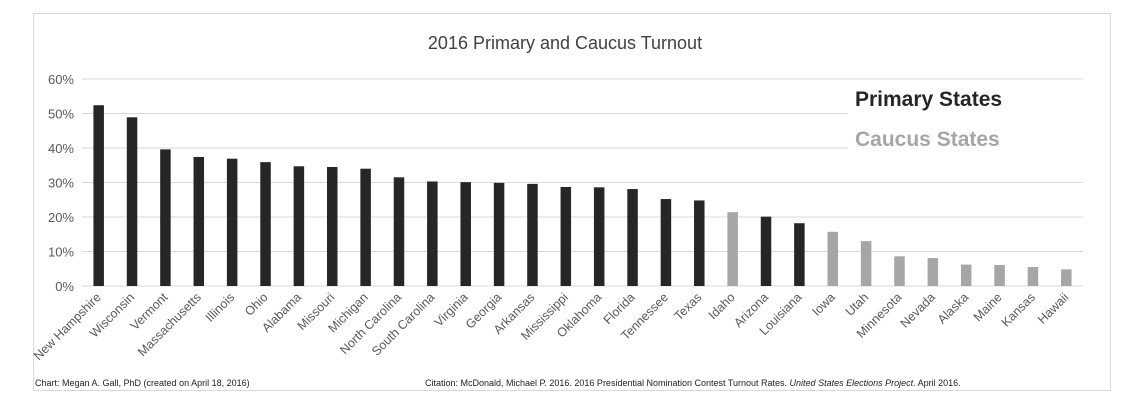 This screenshot has width=1133, height=406. Describe the element at coordinates (933, 272) in the screenshot. I see `bar-nevada` at that location.